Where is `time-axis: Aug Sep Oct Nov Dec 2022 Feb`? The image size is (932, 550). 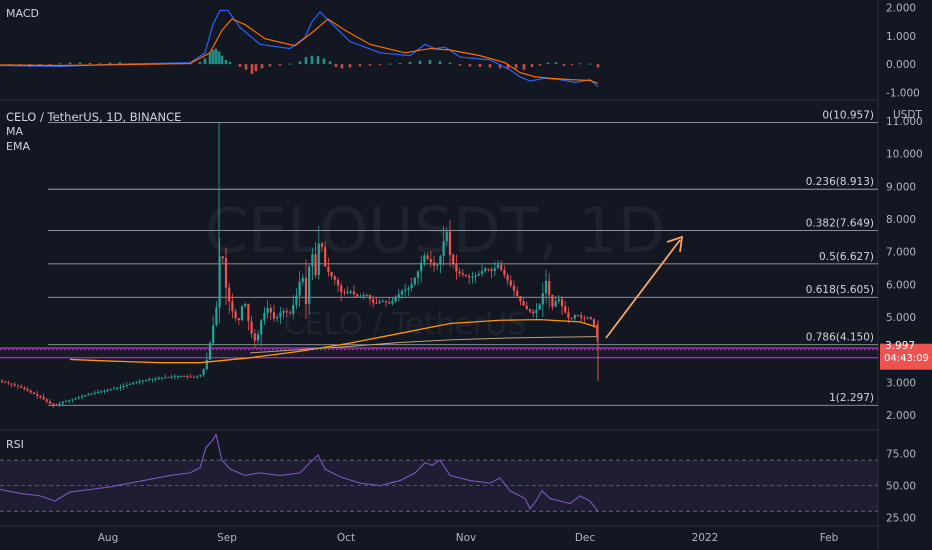 time-axis: Aug Sep Oct Nov Dec 2022 Feb is located at coordinates (468, 538).